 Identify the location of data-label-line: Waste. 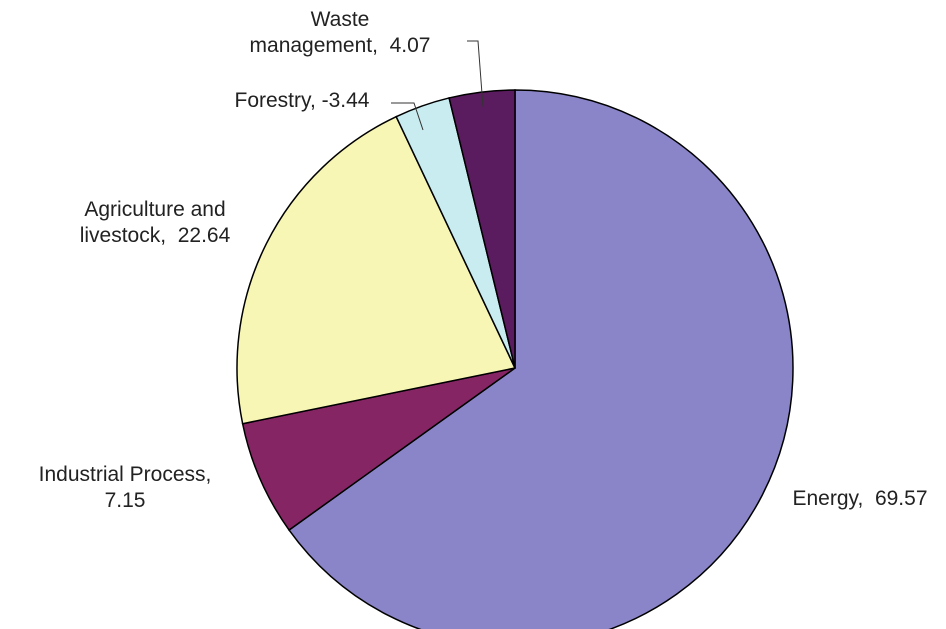
(340, 19).